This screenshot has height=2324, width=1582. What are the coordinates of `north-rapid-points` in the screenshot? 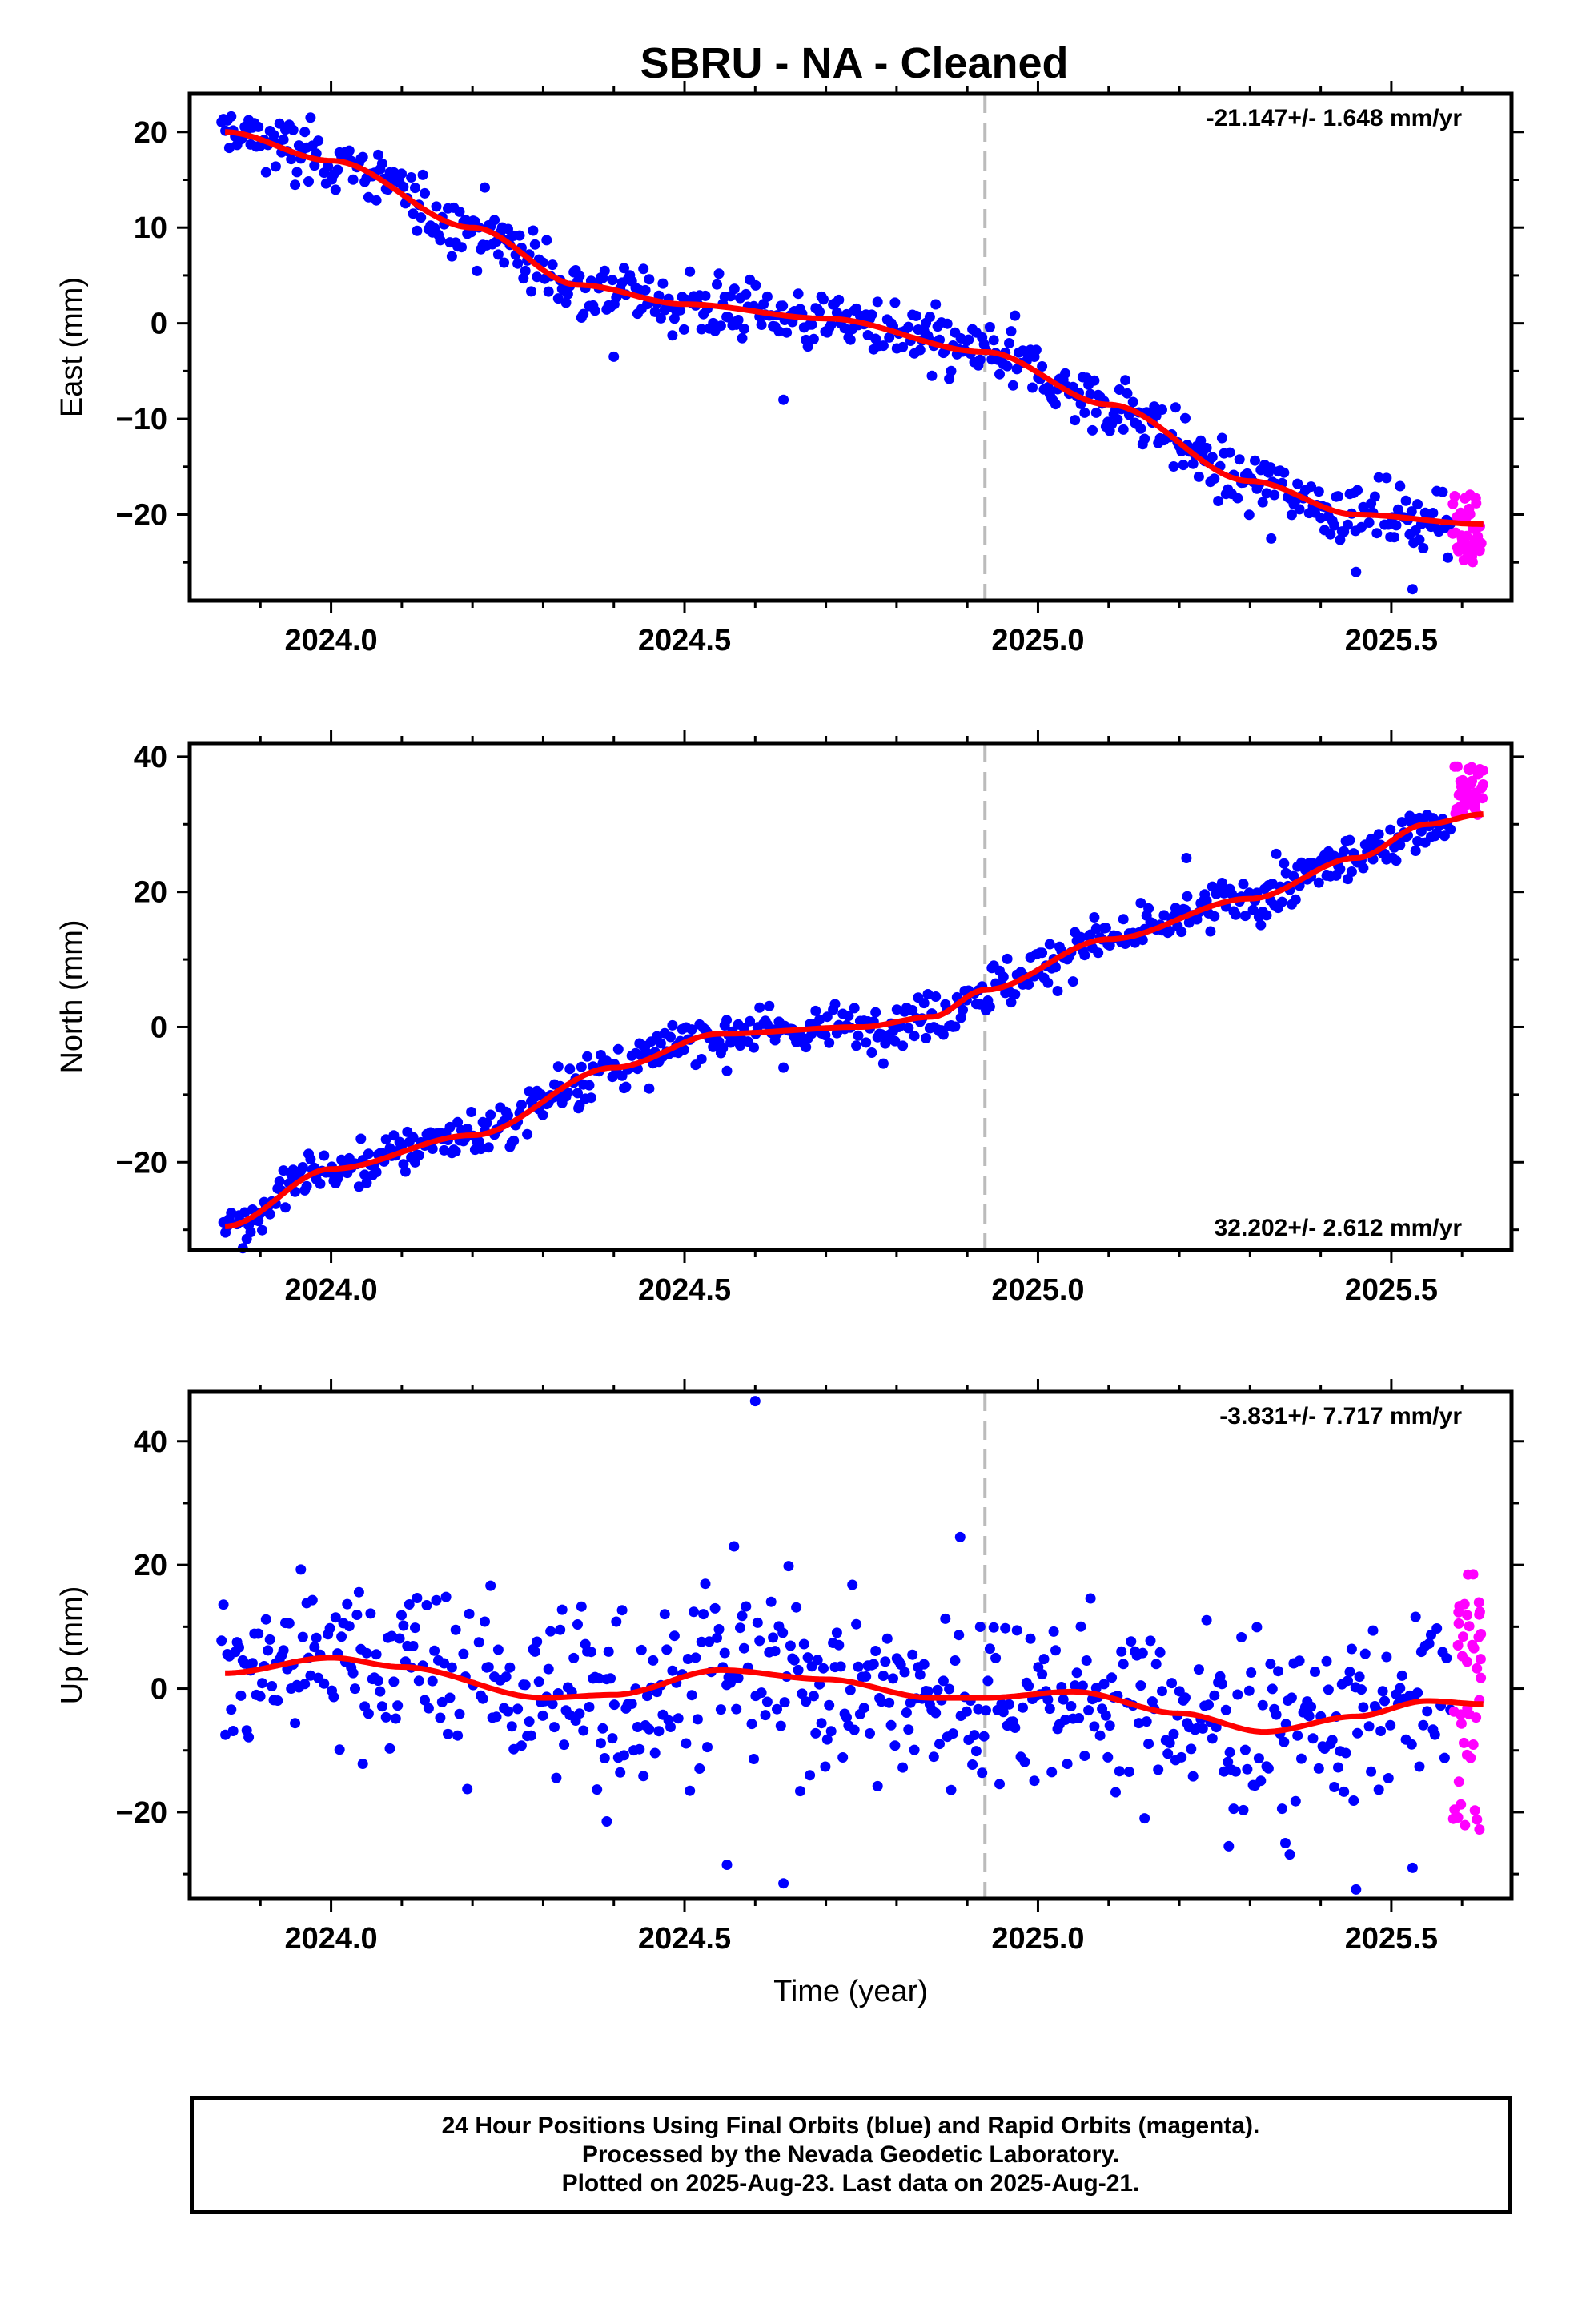 It's located at (1468, 790).